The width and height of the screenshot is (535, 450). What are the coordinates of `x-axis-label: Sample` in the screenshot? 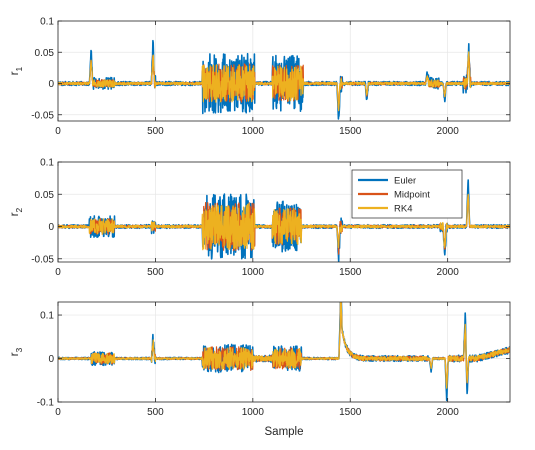 It's located at (284, 432).